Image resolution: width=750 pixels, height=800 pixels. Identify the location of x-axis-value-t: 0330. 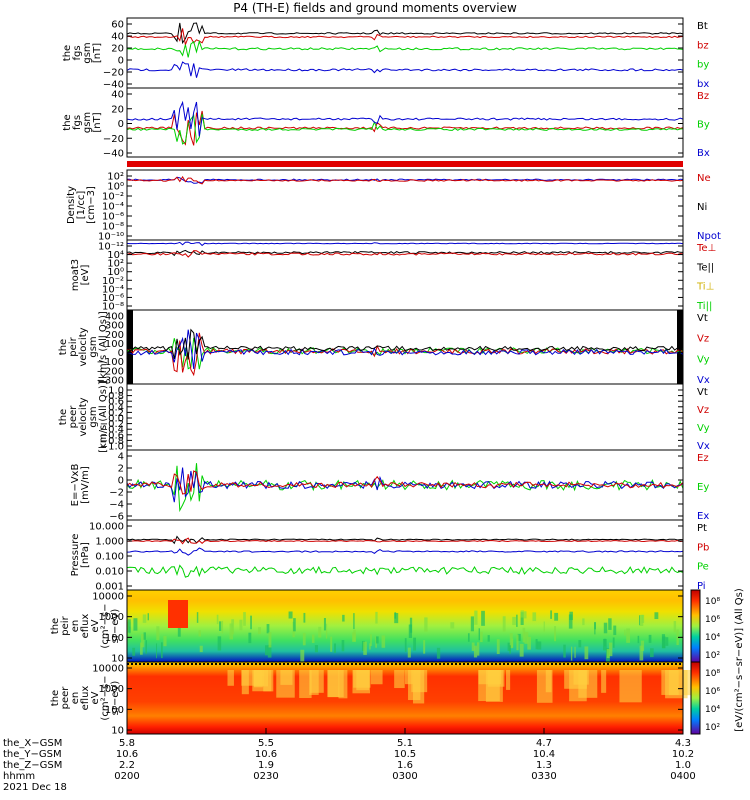
(544, 776).